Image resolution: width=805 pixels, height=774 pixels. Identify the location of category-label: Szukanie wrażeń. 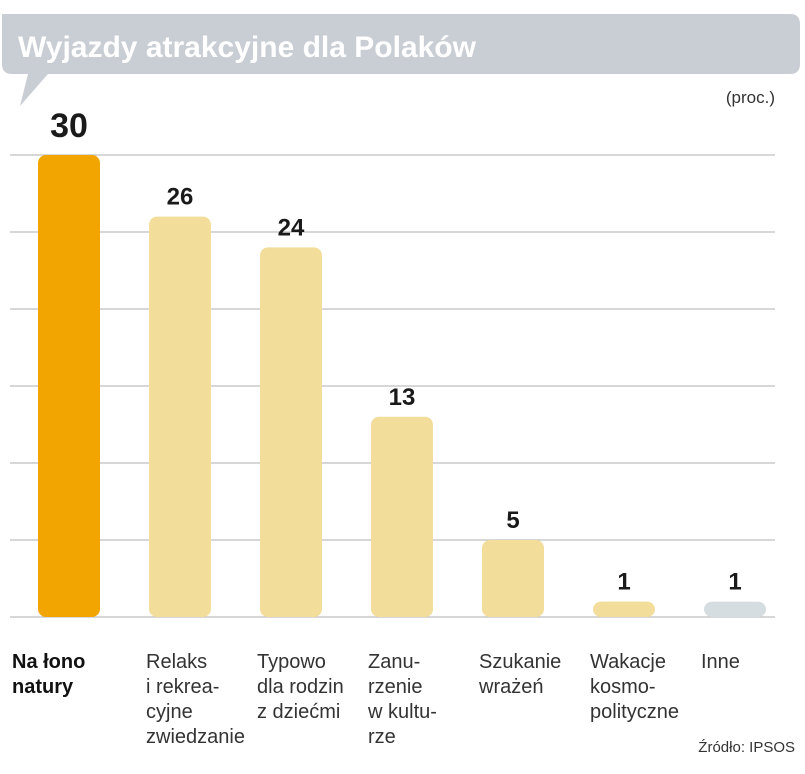
(519, 674).